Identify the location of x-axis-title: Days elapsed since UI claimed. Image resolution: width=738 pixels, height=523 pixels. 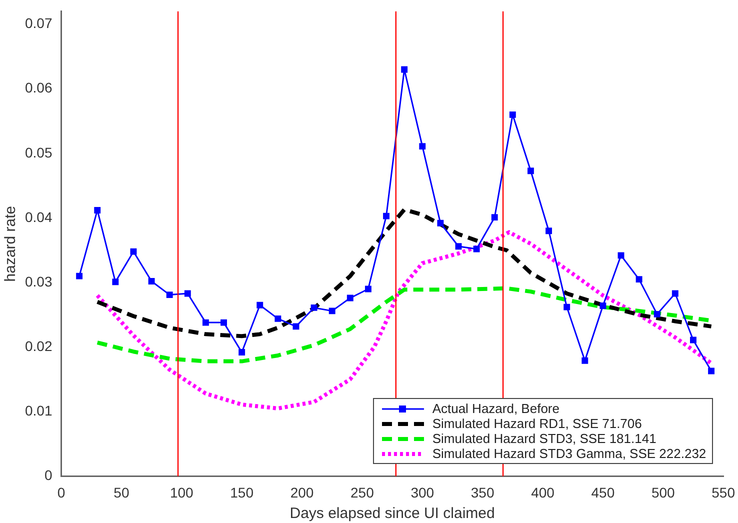
(392, 513).